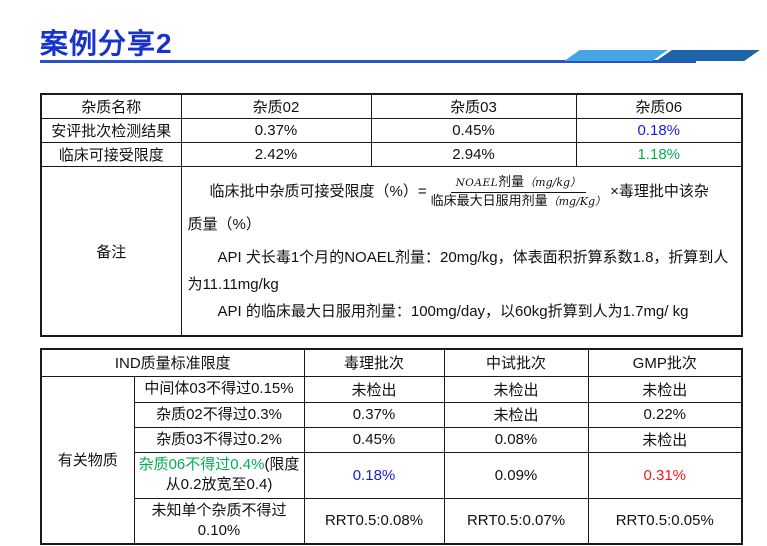 Image resolution: width=767 pixels, height=546 pixels. What do you see at coordinates (219, 414) in the screenshot?
I see `limit-impurity-02: 杂质02不得过0.3%` at bounding box center [219, 414].